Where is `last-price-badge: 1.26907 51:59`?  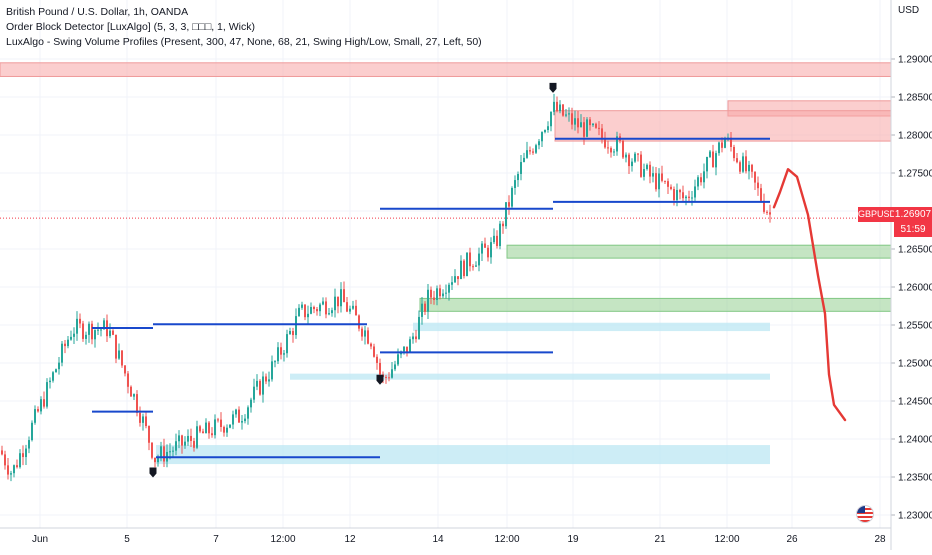 last-price-badge: 1.26907 51:59 is located at coordinates (913, 222).